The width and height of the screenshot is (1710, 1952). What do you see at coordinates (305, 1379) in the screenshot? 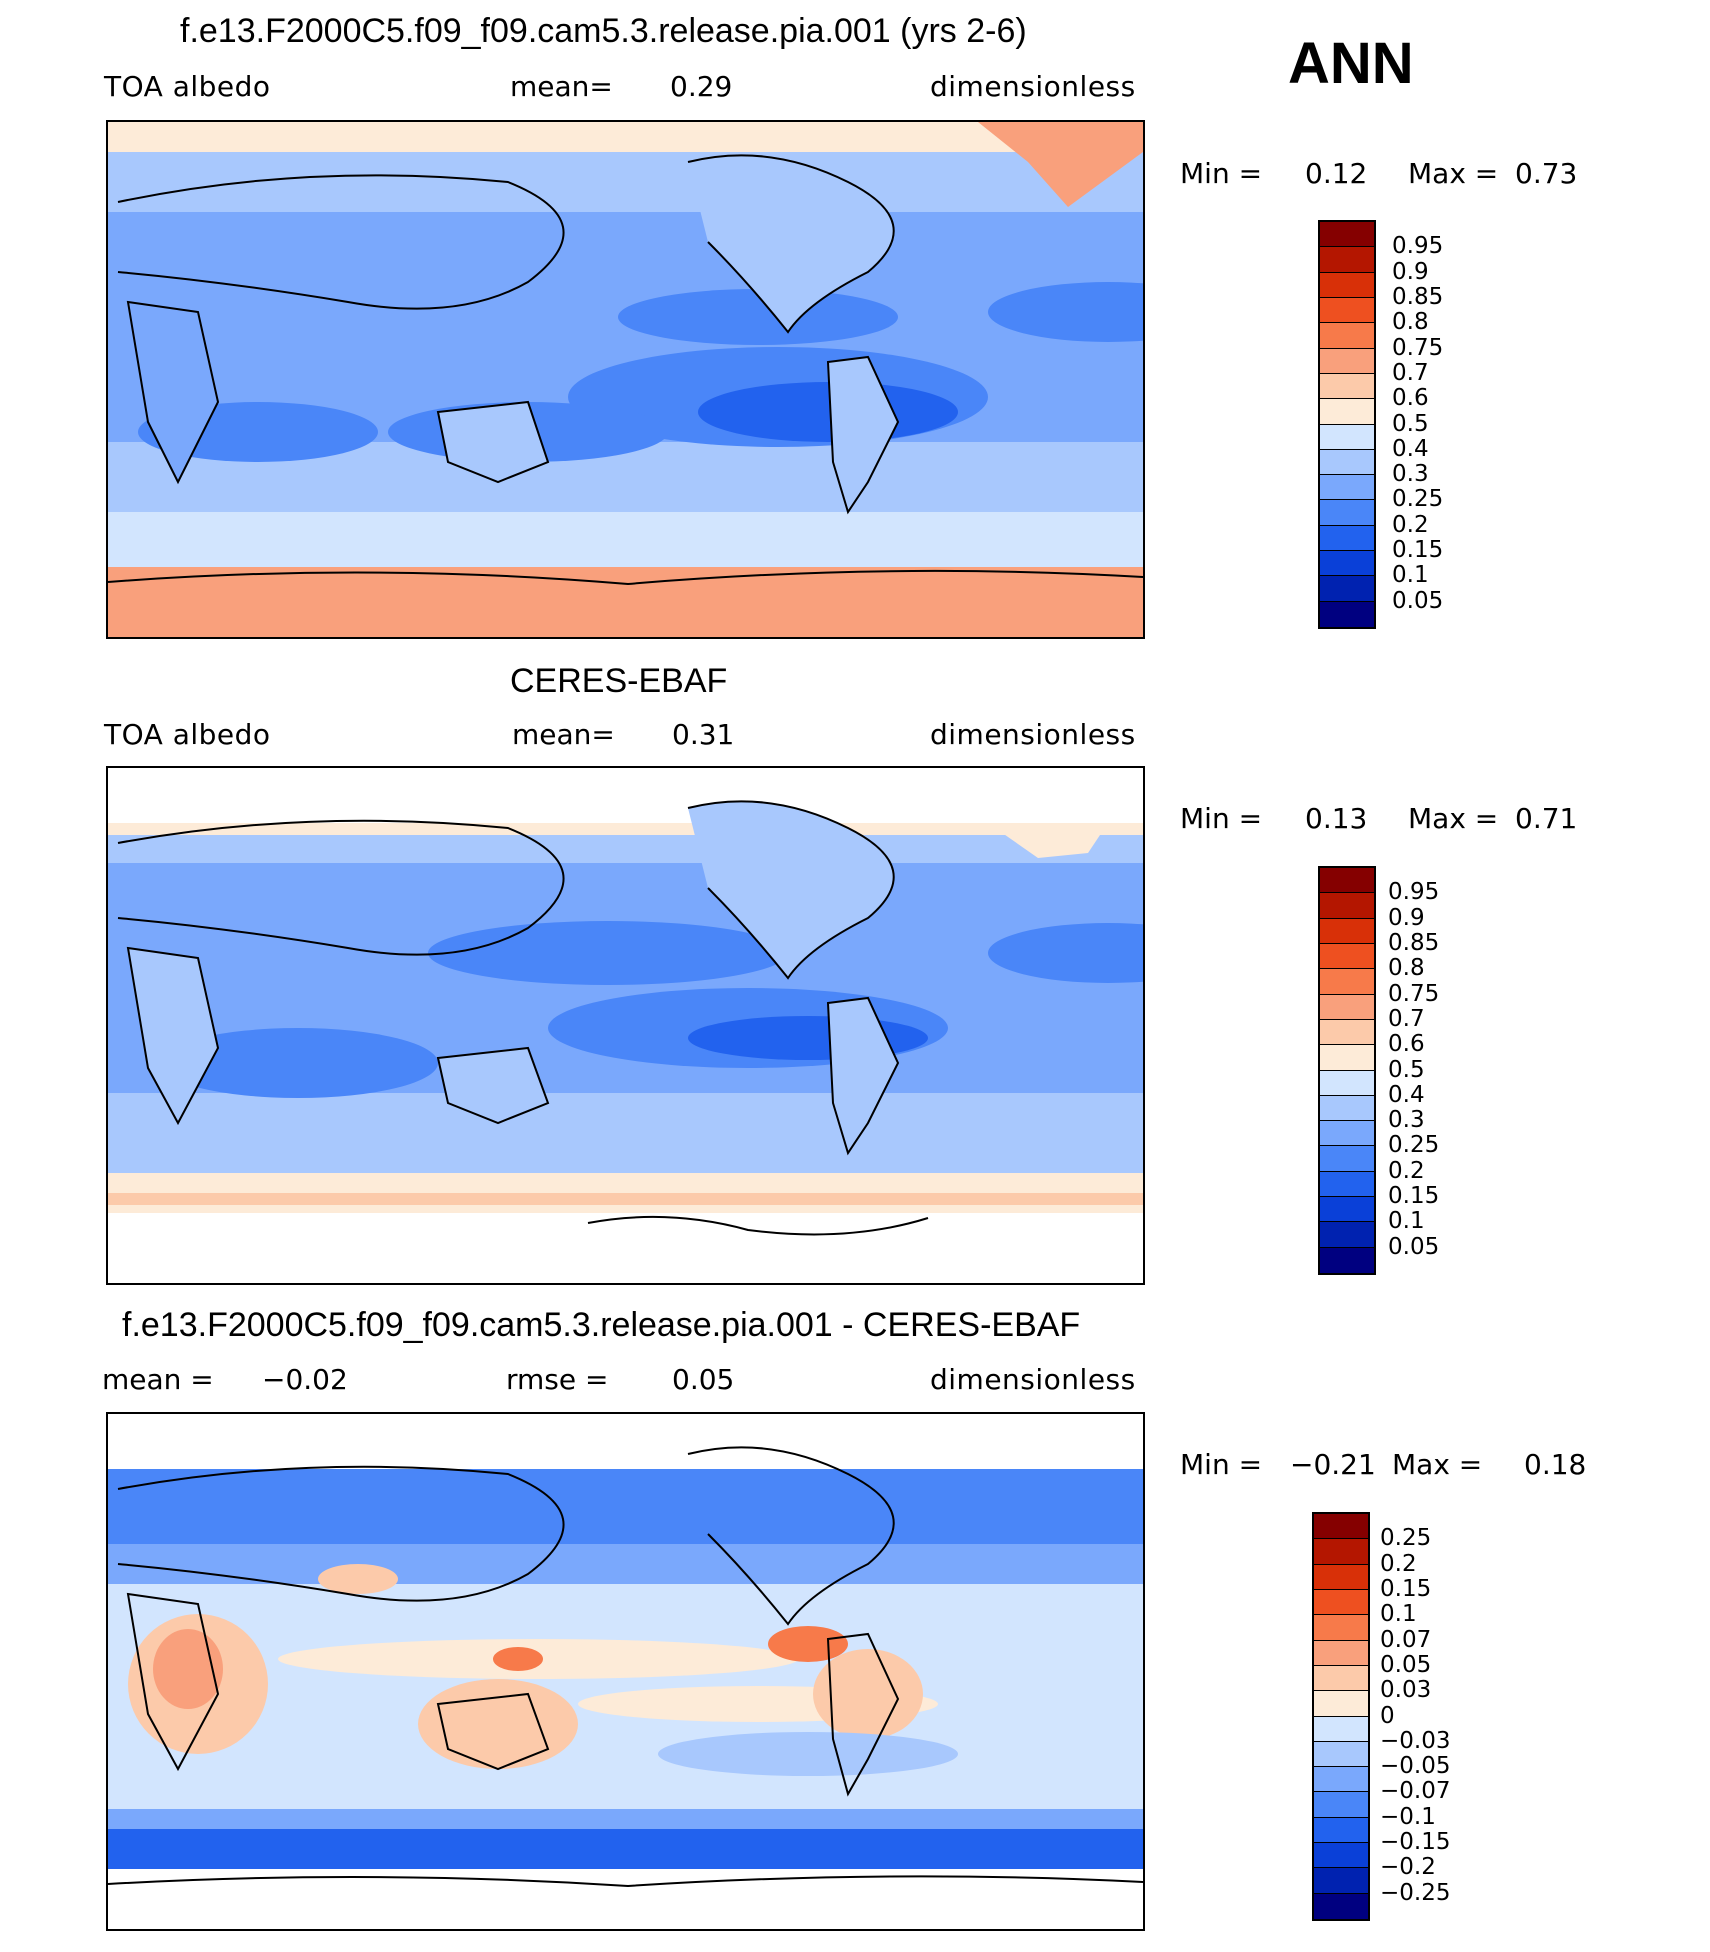
I see `panel3-mean-value: −0.02` at bounding box center [305, 1379].